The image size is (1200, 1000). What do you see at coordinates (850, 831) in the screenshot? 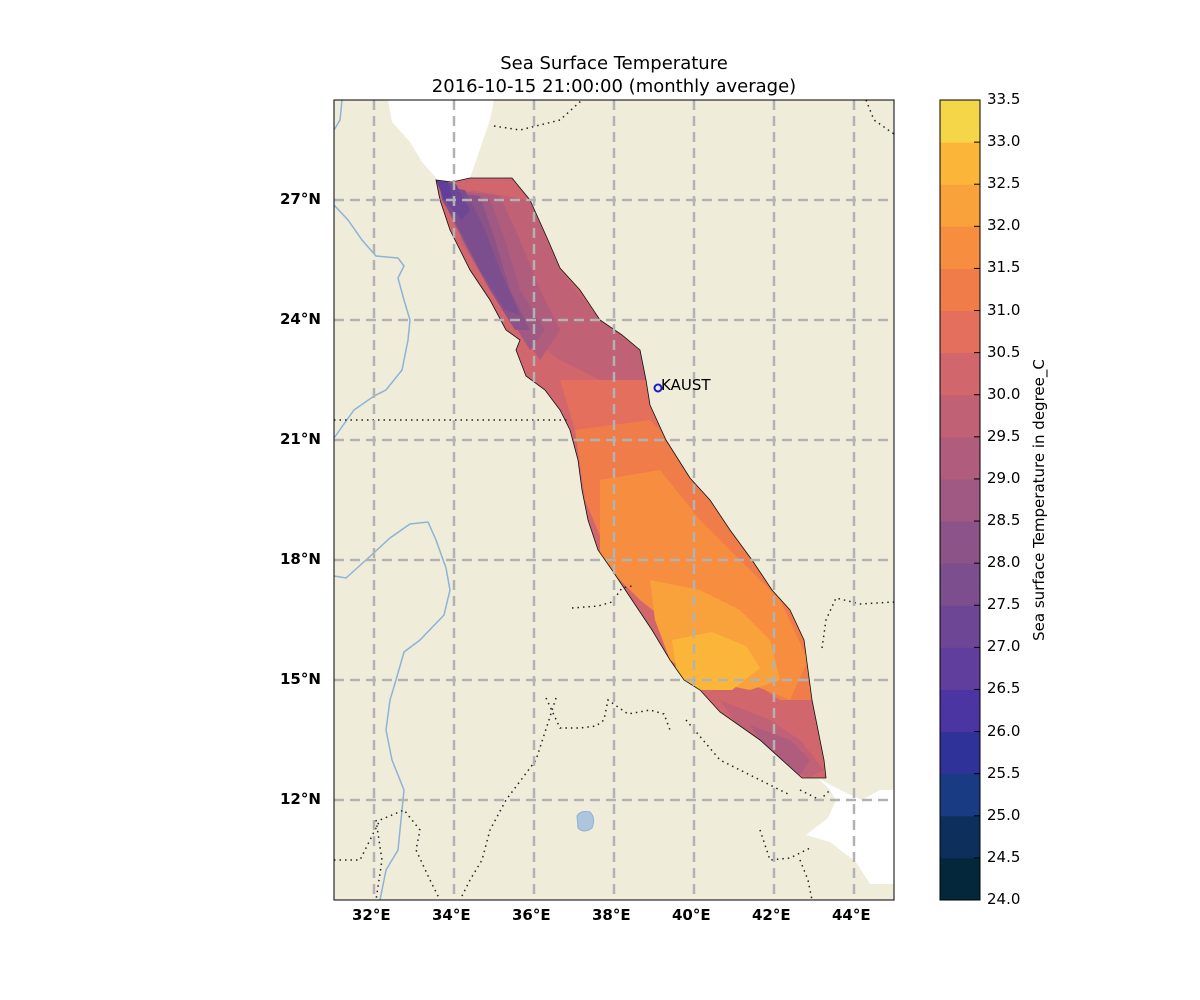
I see `gulf-of-aden` at bounding box center [850, 831].